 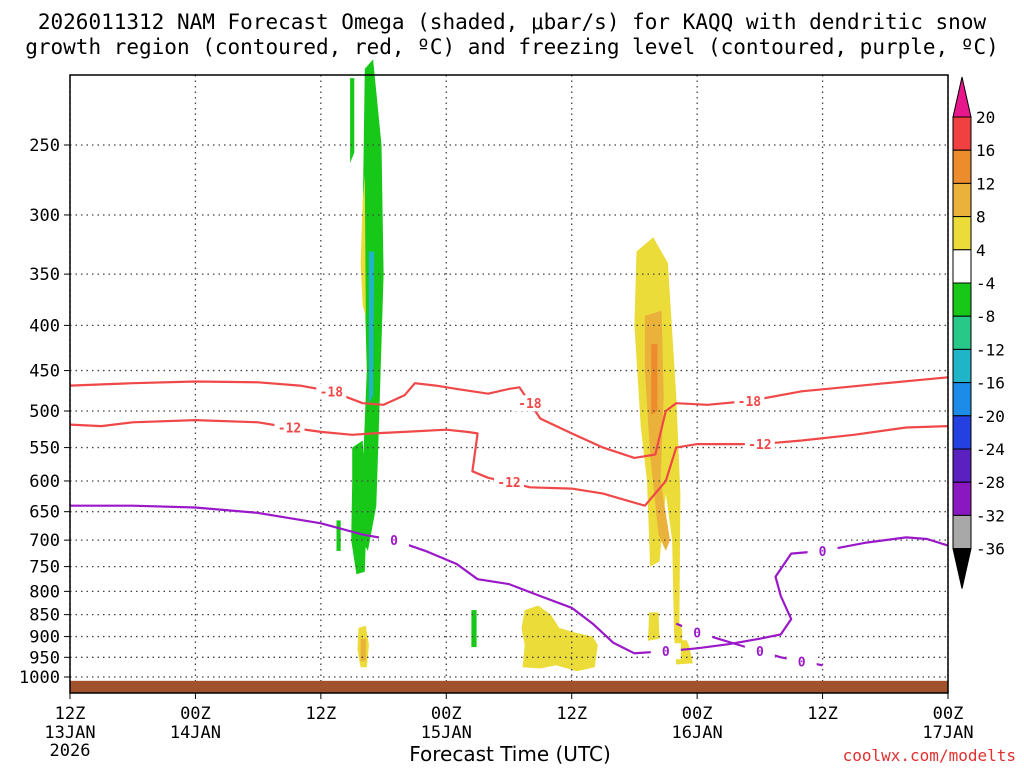 I want to click on x-tick-year: 2026, so click(x=70, y=751).